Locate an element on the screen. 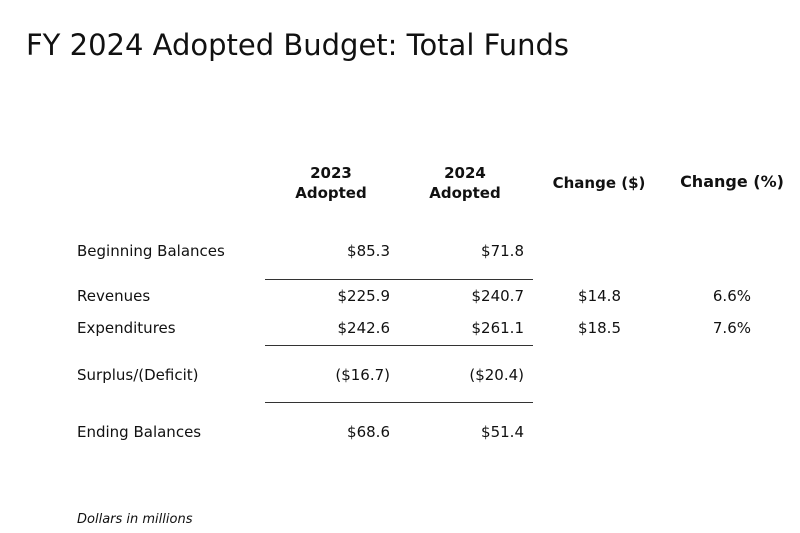  column-header: Change (%) is located at coordinates (732, 181).